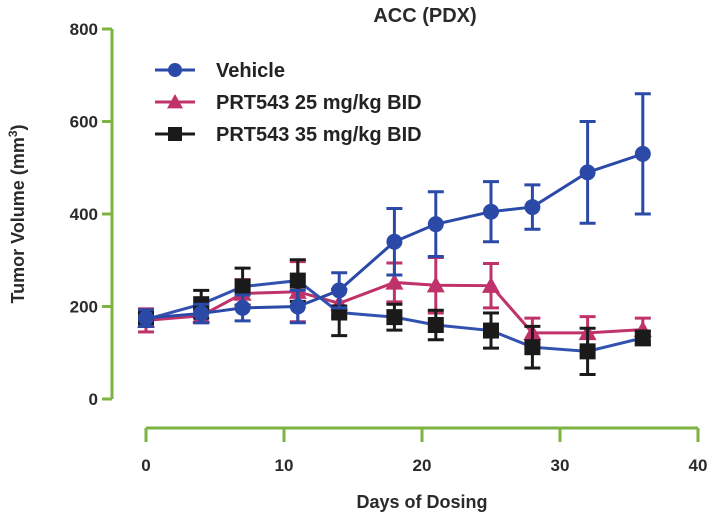 This screenshot has height=519, width=713. I want to click on legend-item: PRT543 35 mg/kg BID, so click(288, 135).